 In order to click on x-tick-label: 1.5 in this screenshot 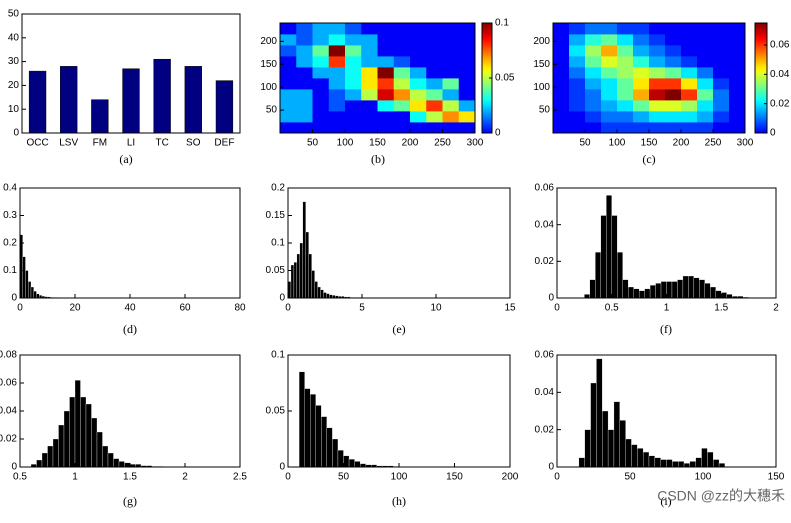, I will do `click(130, 477)`.